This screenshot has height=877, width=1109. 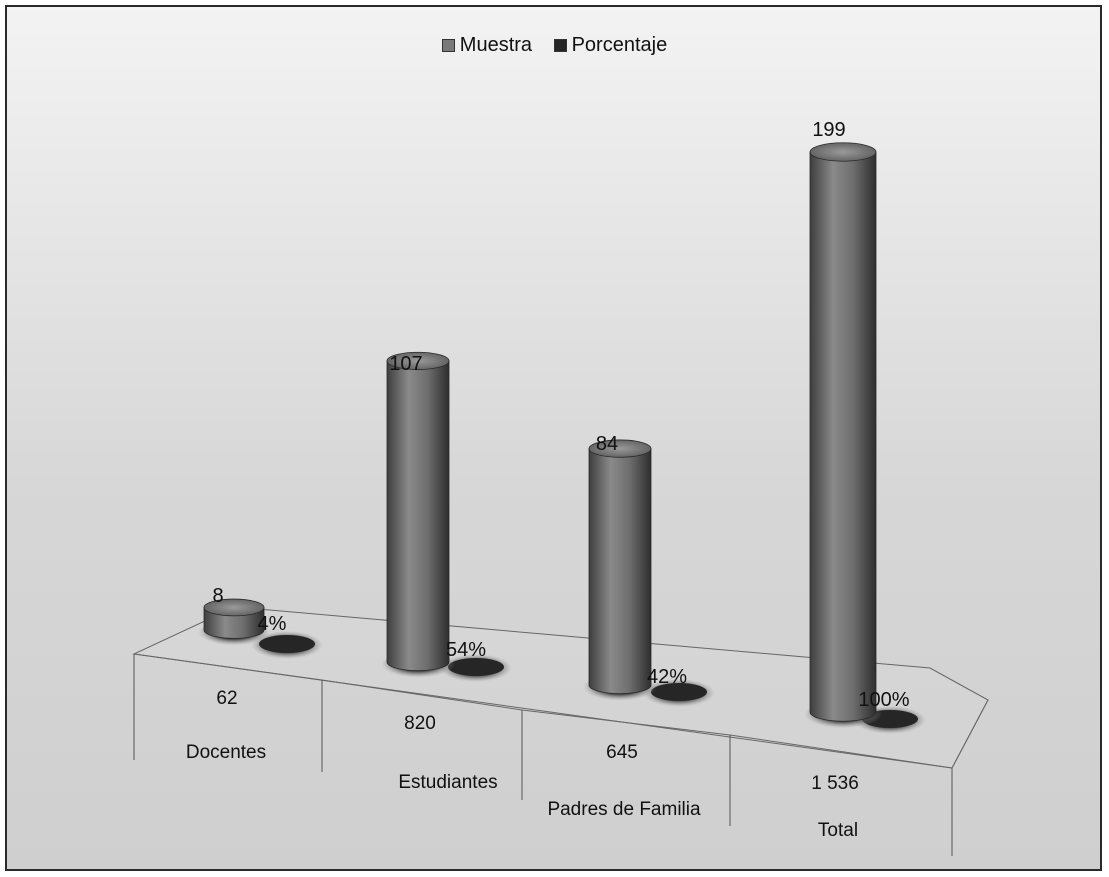 I want to click on table-value-label: 645, so click(x=622, y=752).